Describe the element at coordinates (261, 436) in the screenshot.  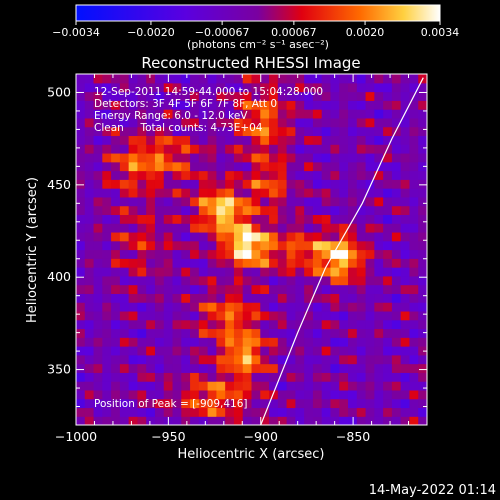
I see `x-tick-label: −900` at that location.